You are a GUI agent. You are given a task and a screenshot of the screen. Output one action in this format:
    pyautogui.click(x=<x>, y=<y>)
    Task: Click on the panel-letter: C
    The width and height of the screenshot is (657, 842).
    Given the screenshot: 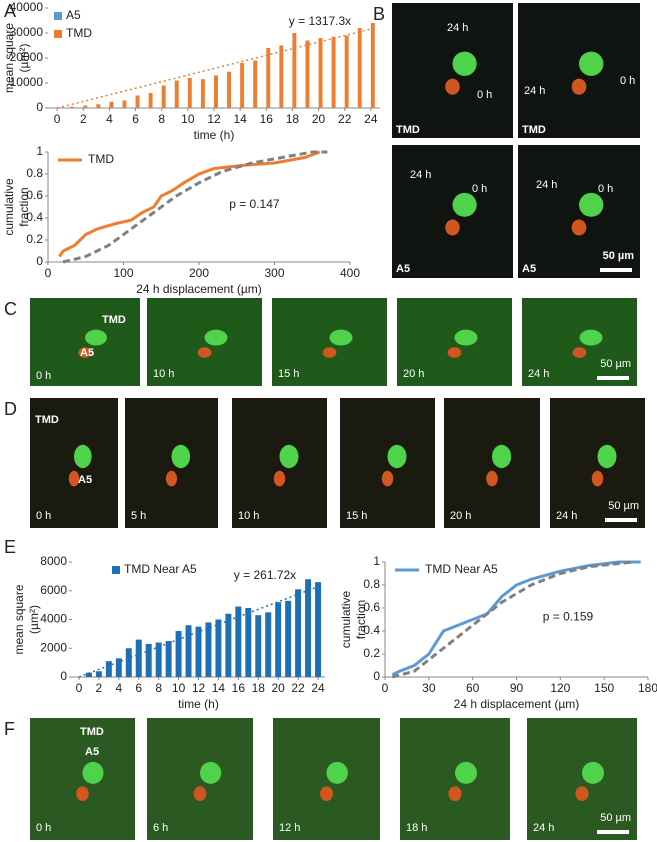 What is the action you would take?
    pyautogui.click(x=10, y=309)
    